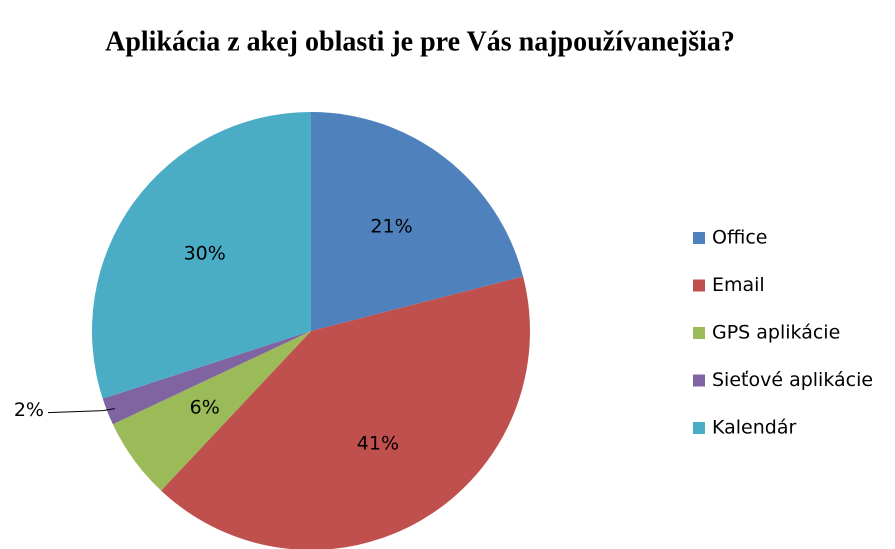 The image size is (895, 549). What do you see at coordinates (205, 408) in the screenshot?
I see `data-label: 6%` at bounding box center [205, 408].